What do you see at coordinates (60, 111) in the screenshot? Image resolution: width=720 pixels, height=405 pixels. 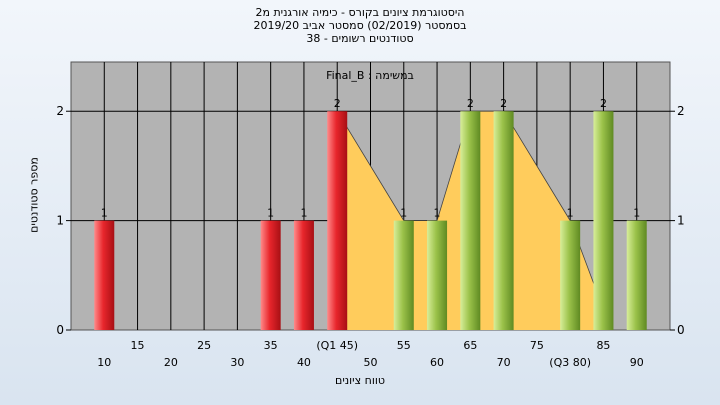 I see `y-tick-label-left: 2` at bounding box center [60, 111].